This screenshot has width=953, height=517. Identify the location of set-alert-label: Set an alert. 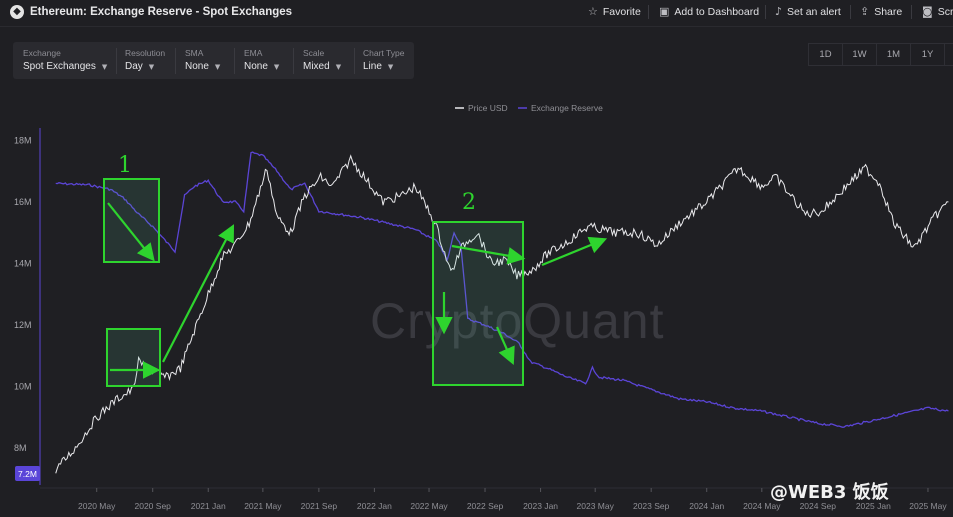
(814, 11).